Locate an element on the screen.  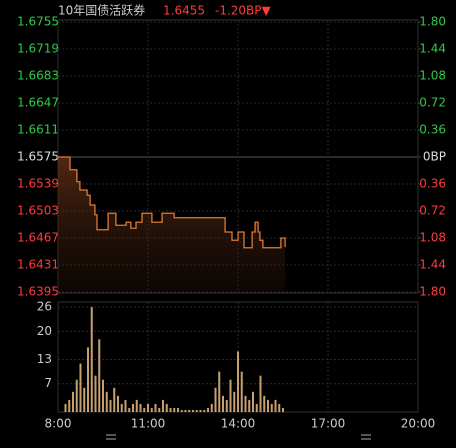
y-tick-label: 1.6719 is located at coordinates (38, 49).